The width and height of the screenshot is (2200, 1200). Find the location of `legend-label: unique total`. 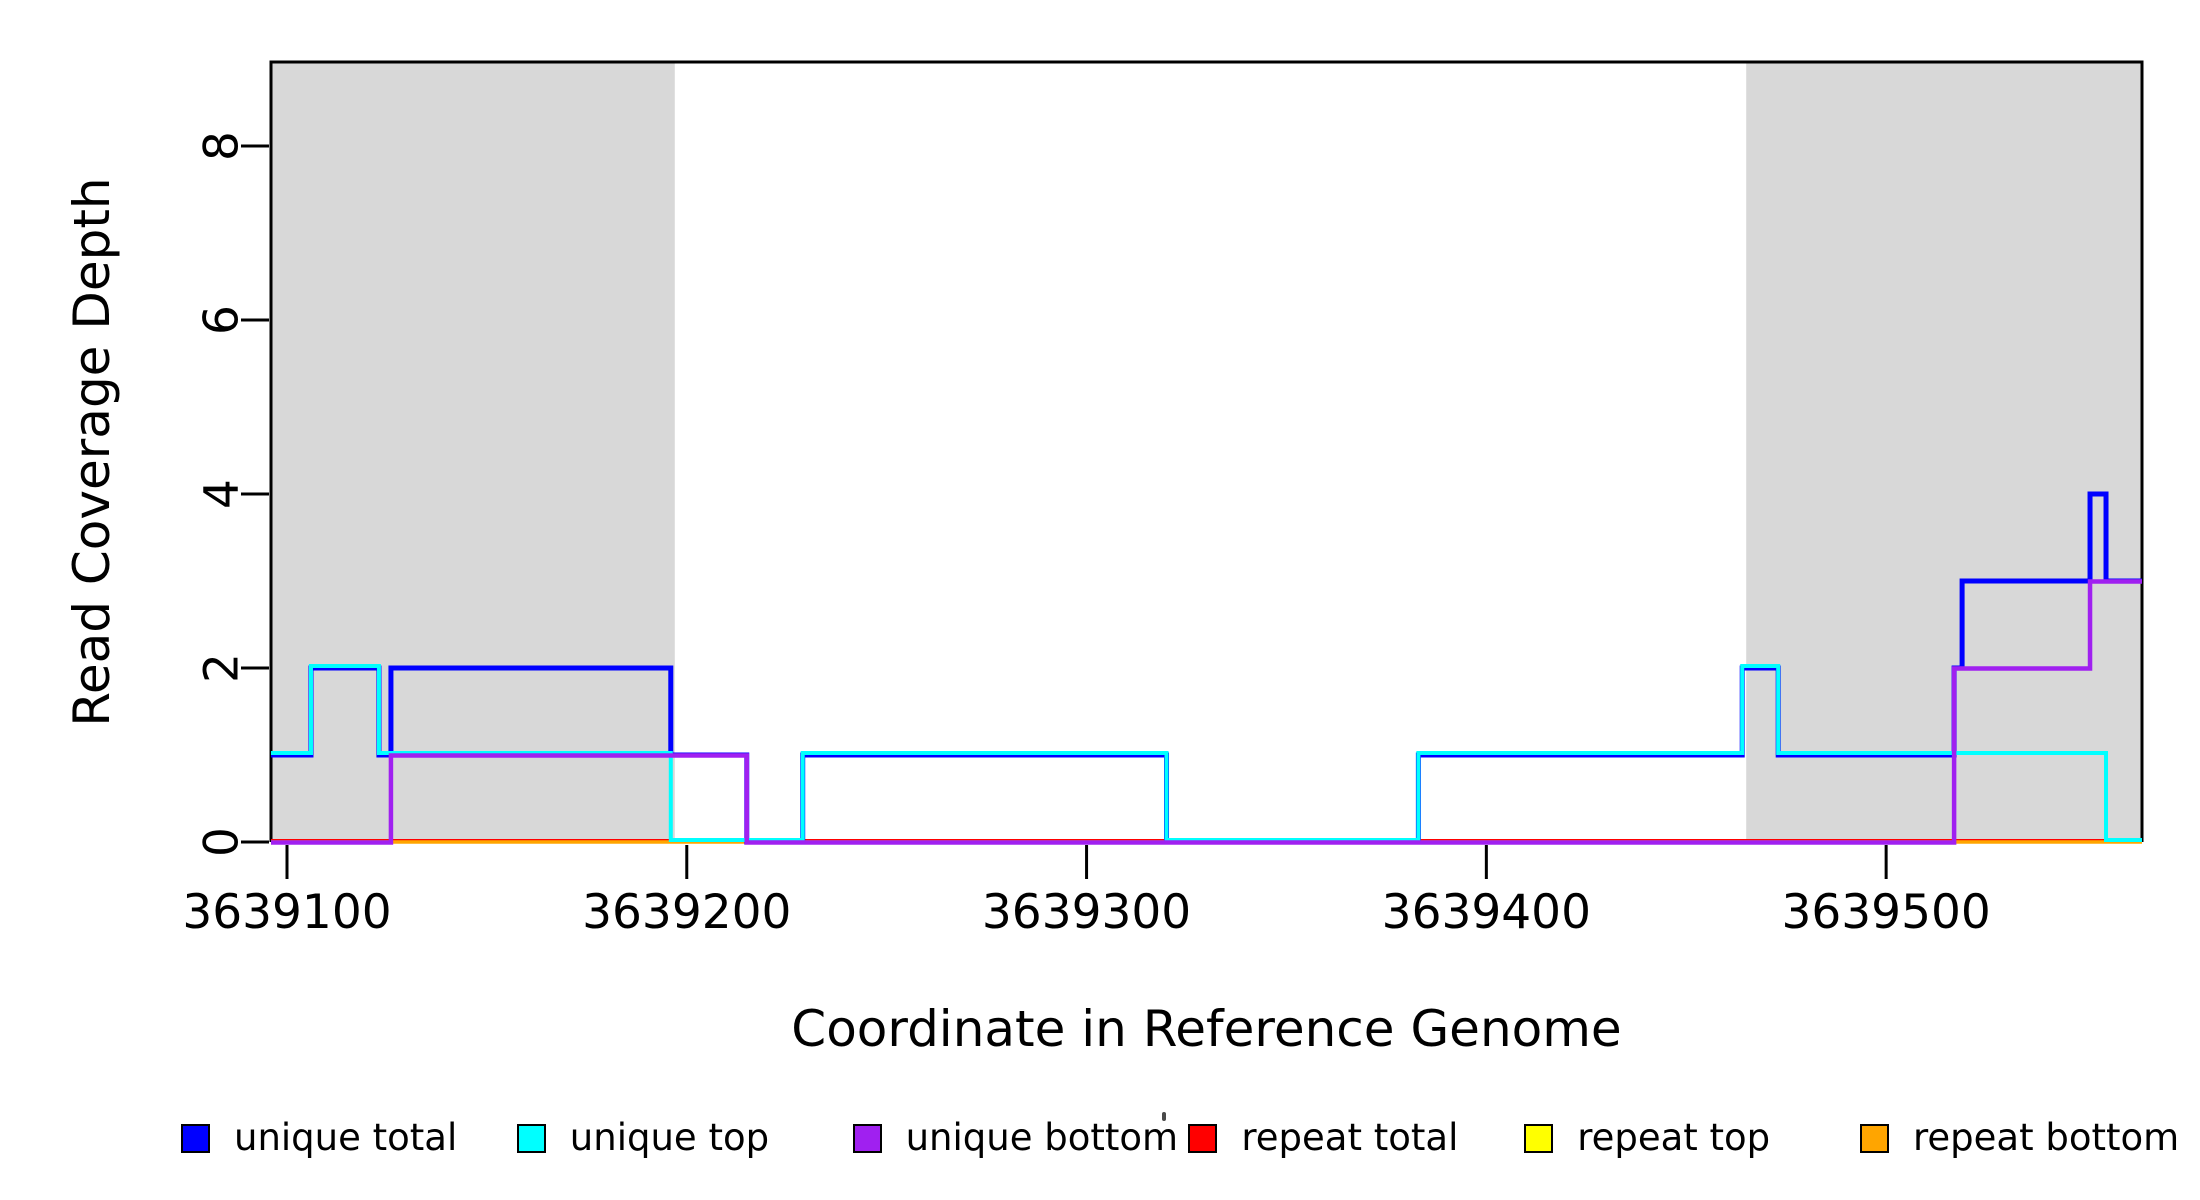

legend-label: unique total is located at coordinates (346, 1137).